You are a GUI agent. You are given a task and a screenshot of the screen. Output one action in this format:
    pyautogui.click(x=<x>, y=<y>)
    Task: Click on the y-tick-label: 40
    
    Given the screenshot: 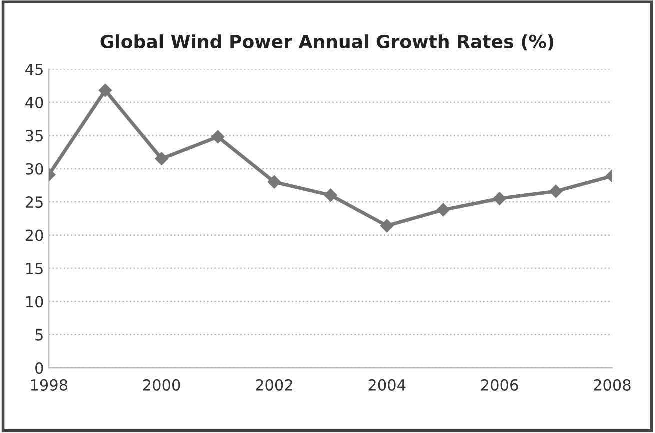 What is the action you would take?
    pyautogui.click(x=35, y=102)
    